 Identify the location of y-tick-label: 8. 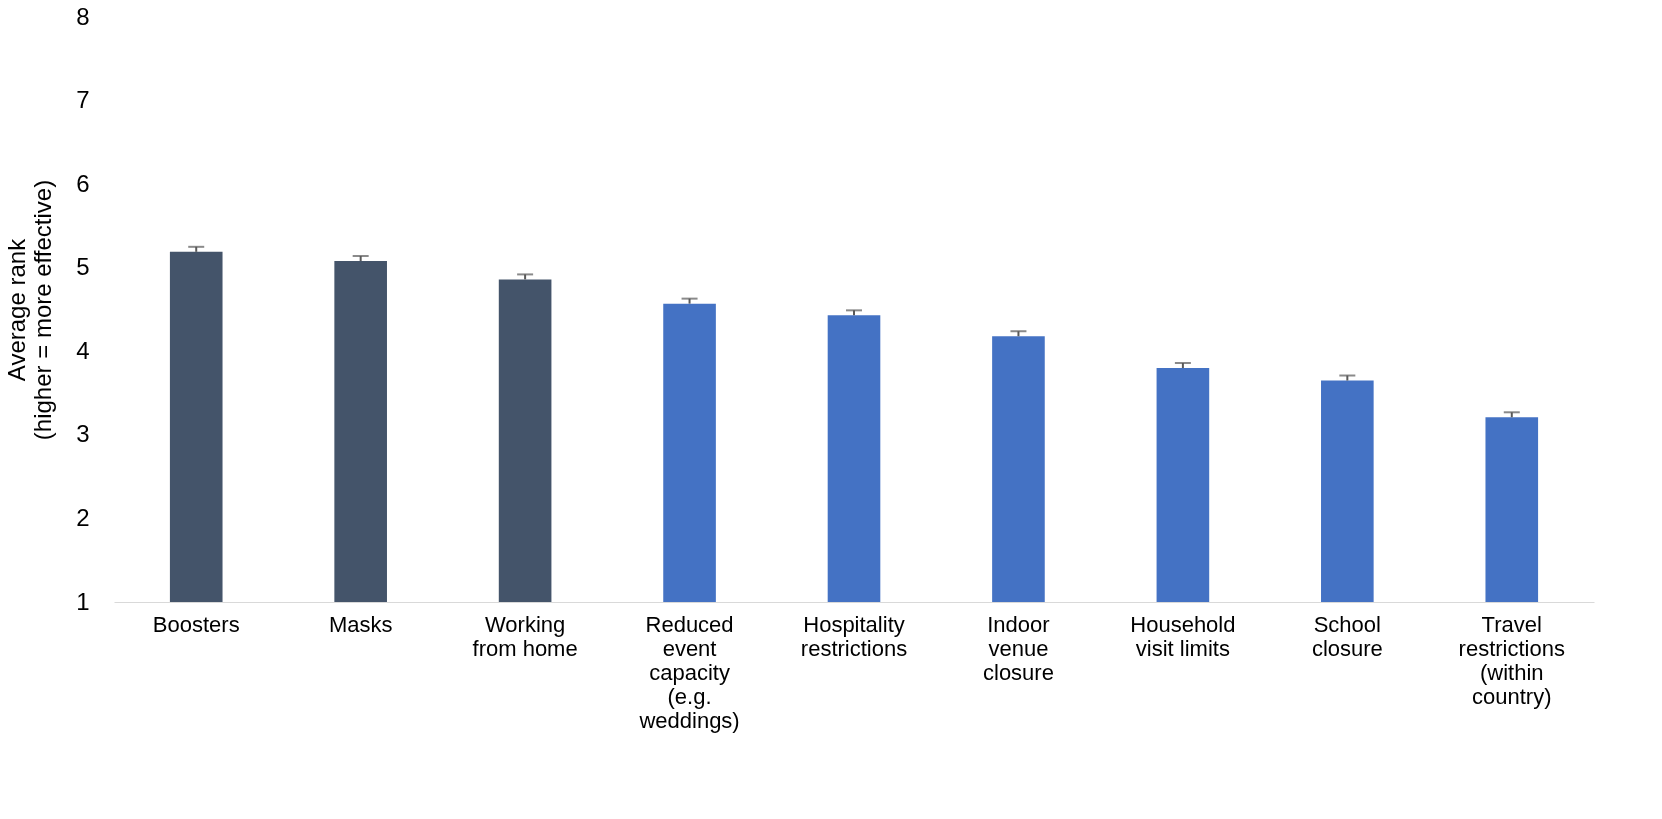
(83, 16).